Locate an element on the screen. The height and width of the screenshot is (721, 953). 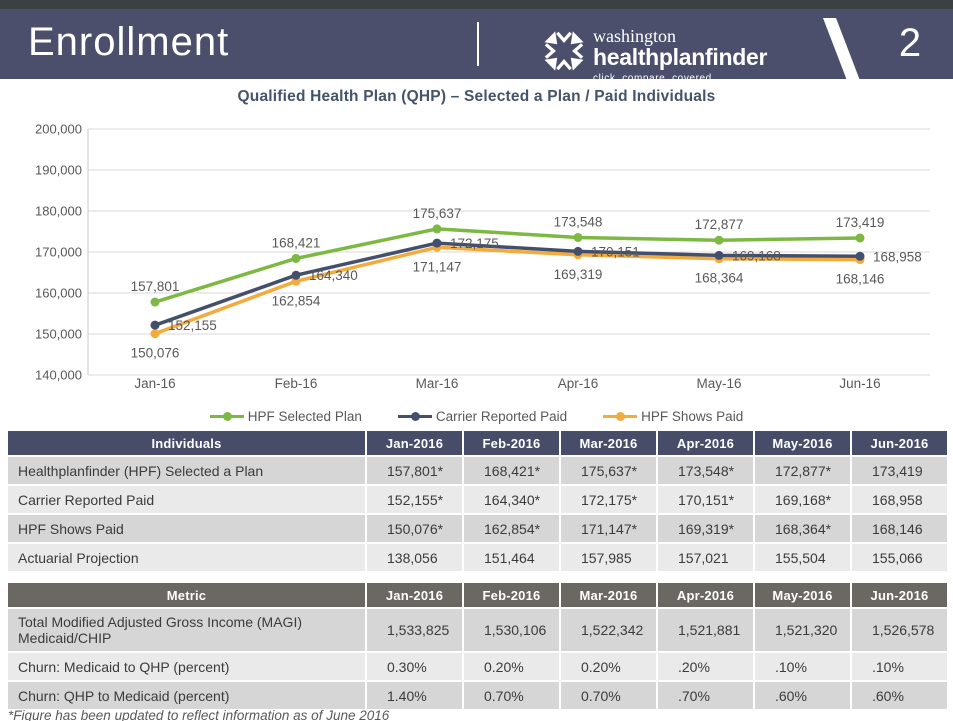
cell-value: .10% is located at coordinates (899, 666).